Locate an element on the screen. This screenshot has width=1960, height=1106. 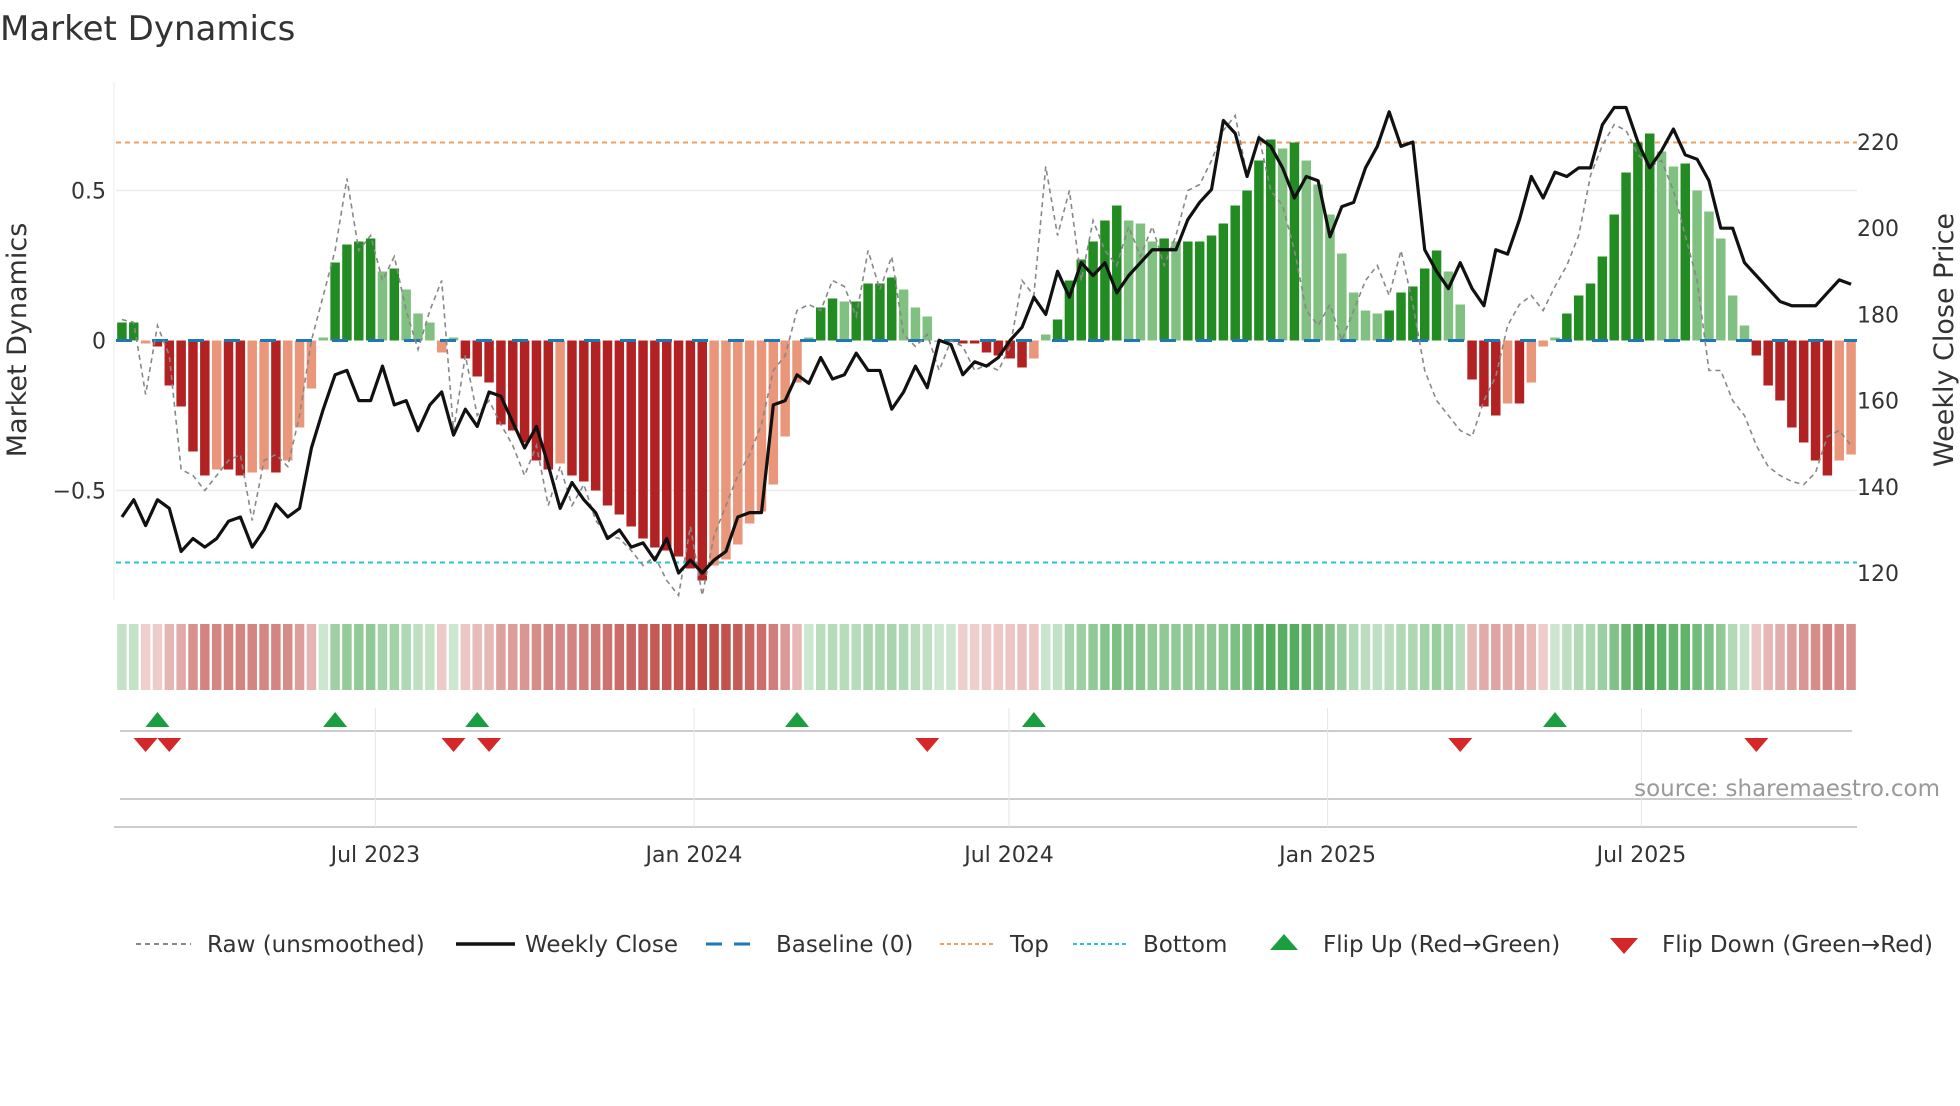
left-ticks: 0.5 0 −0.5 is located at coordinates (79, 342).